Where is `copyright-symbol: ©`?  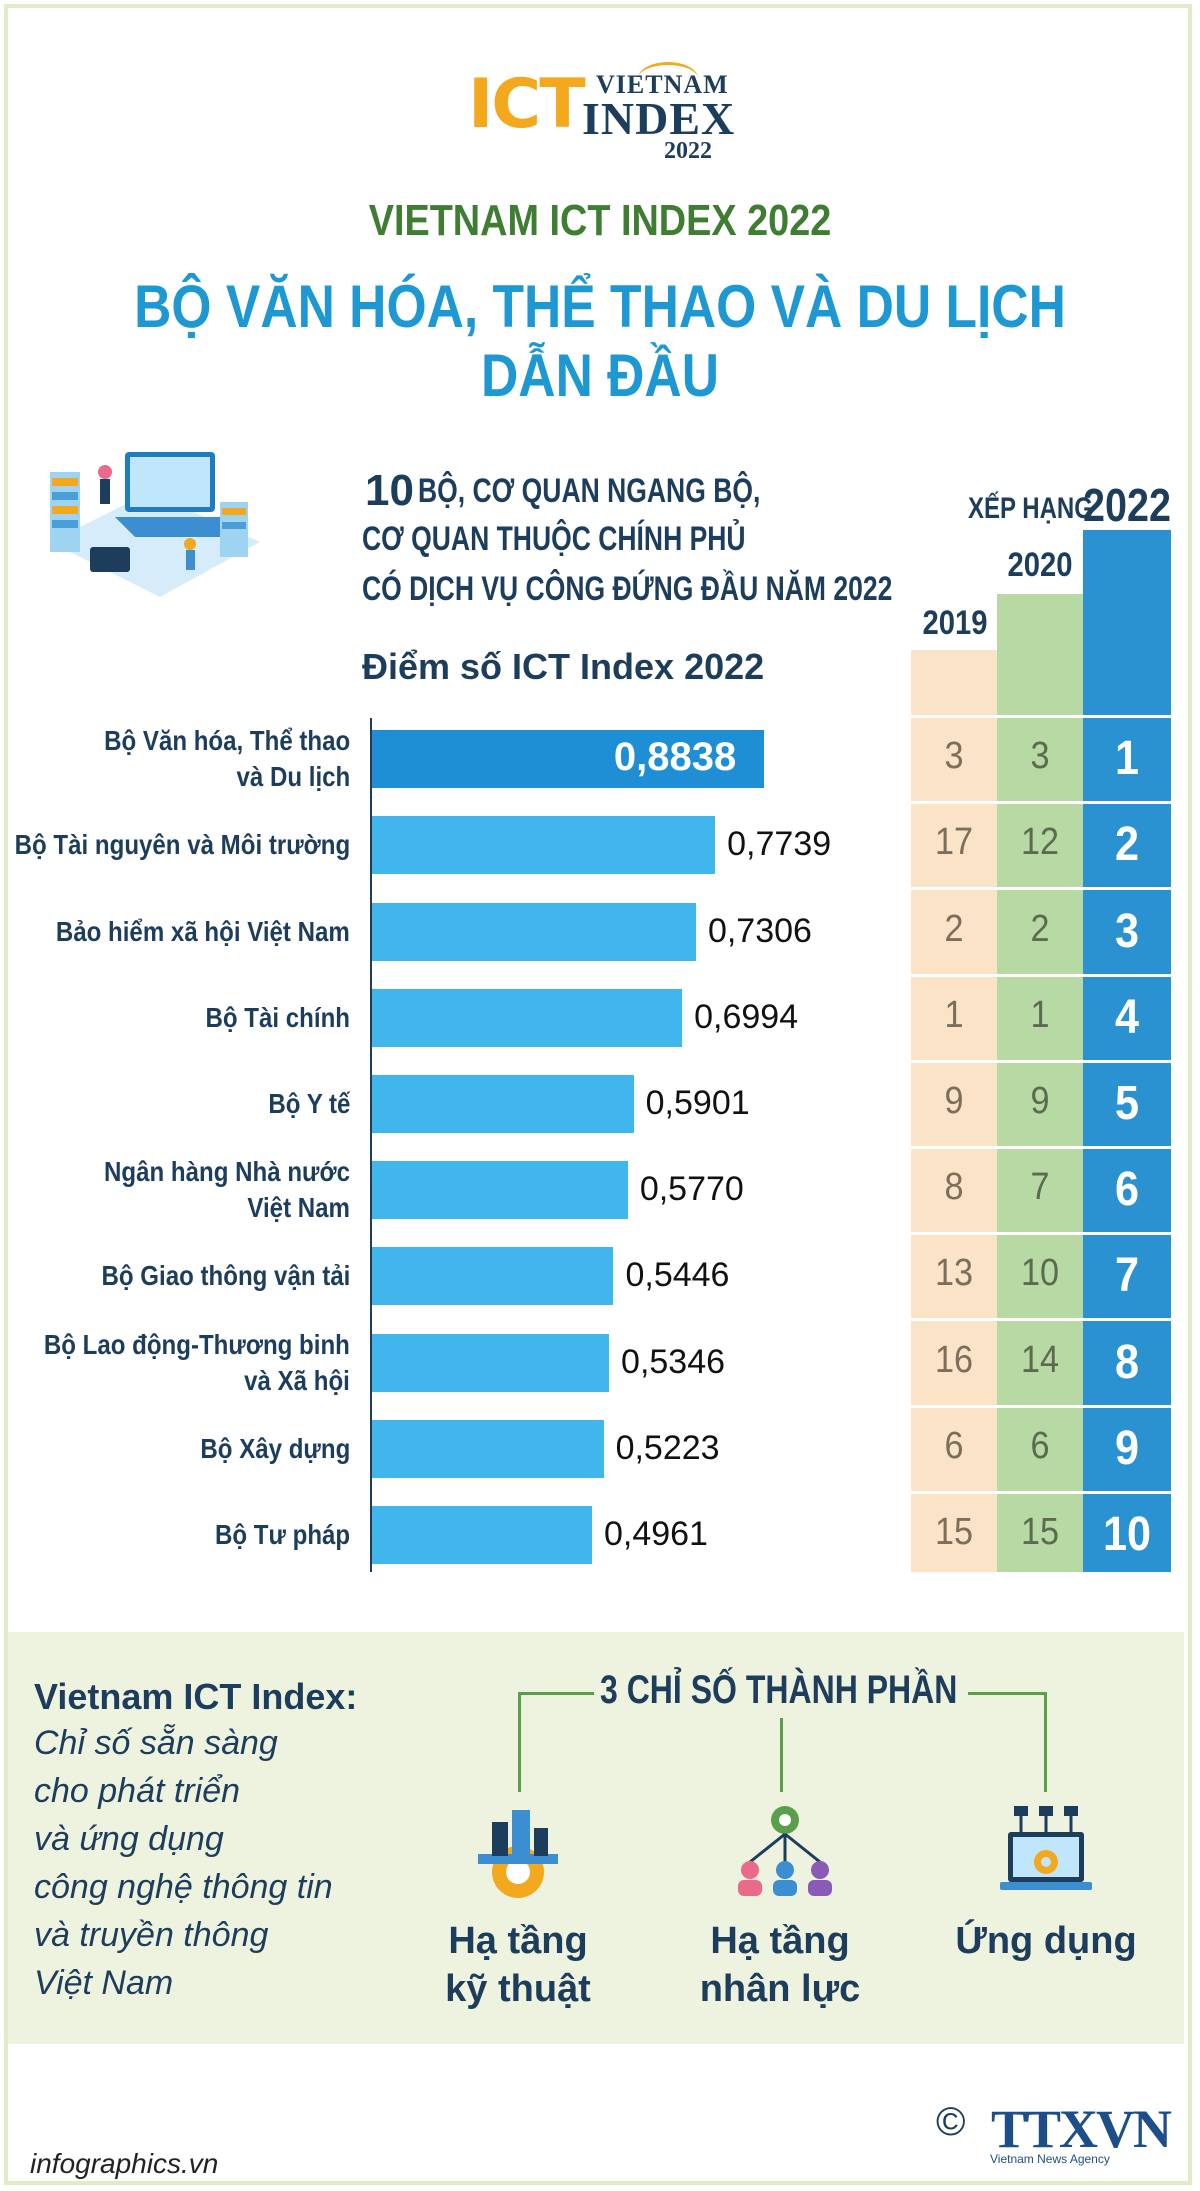
copyright-symbol: © is located at coordinates (951, 2122).